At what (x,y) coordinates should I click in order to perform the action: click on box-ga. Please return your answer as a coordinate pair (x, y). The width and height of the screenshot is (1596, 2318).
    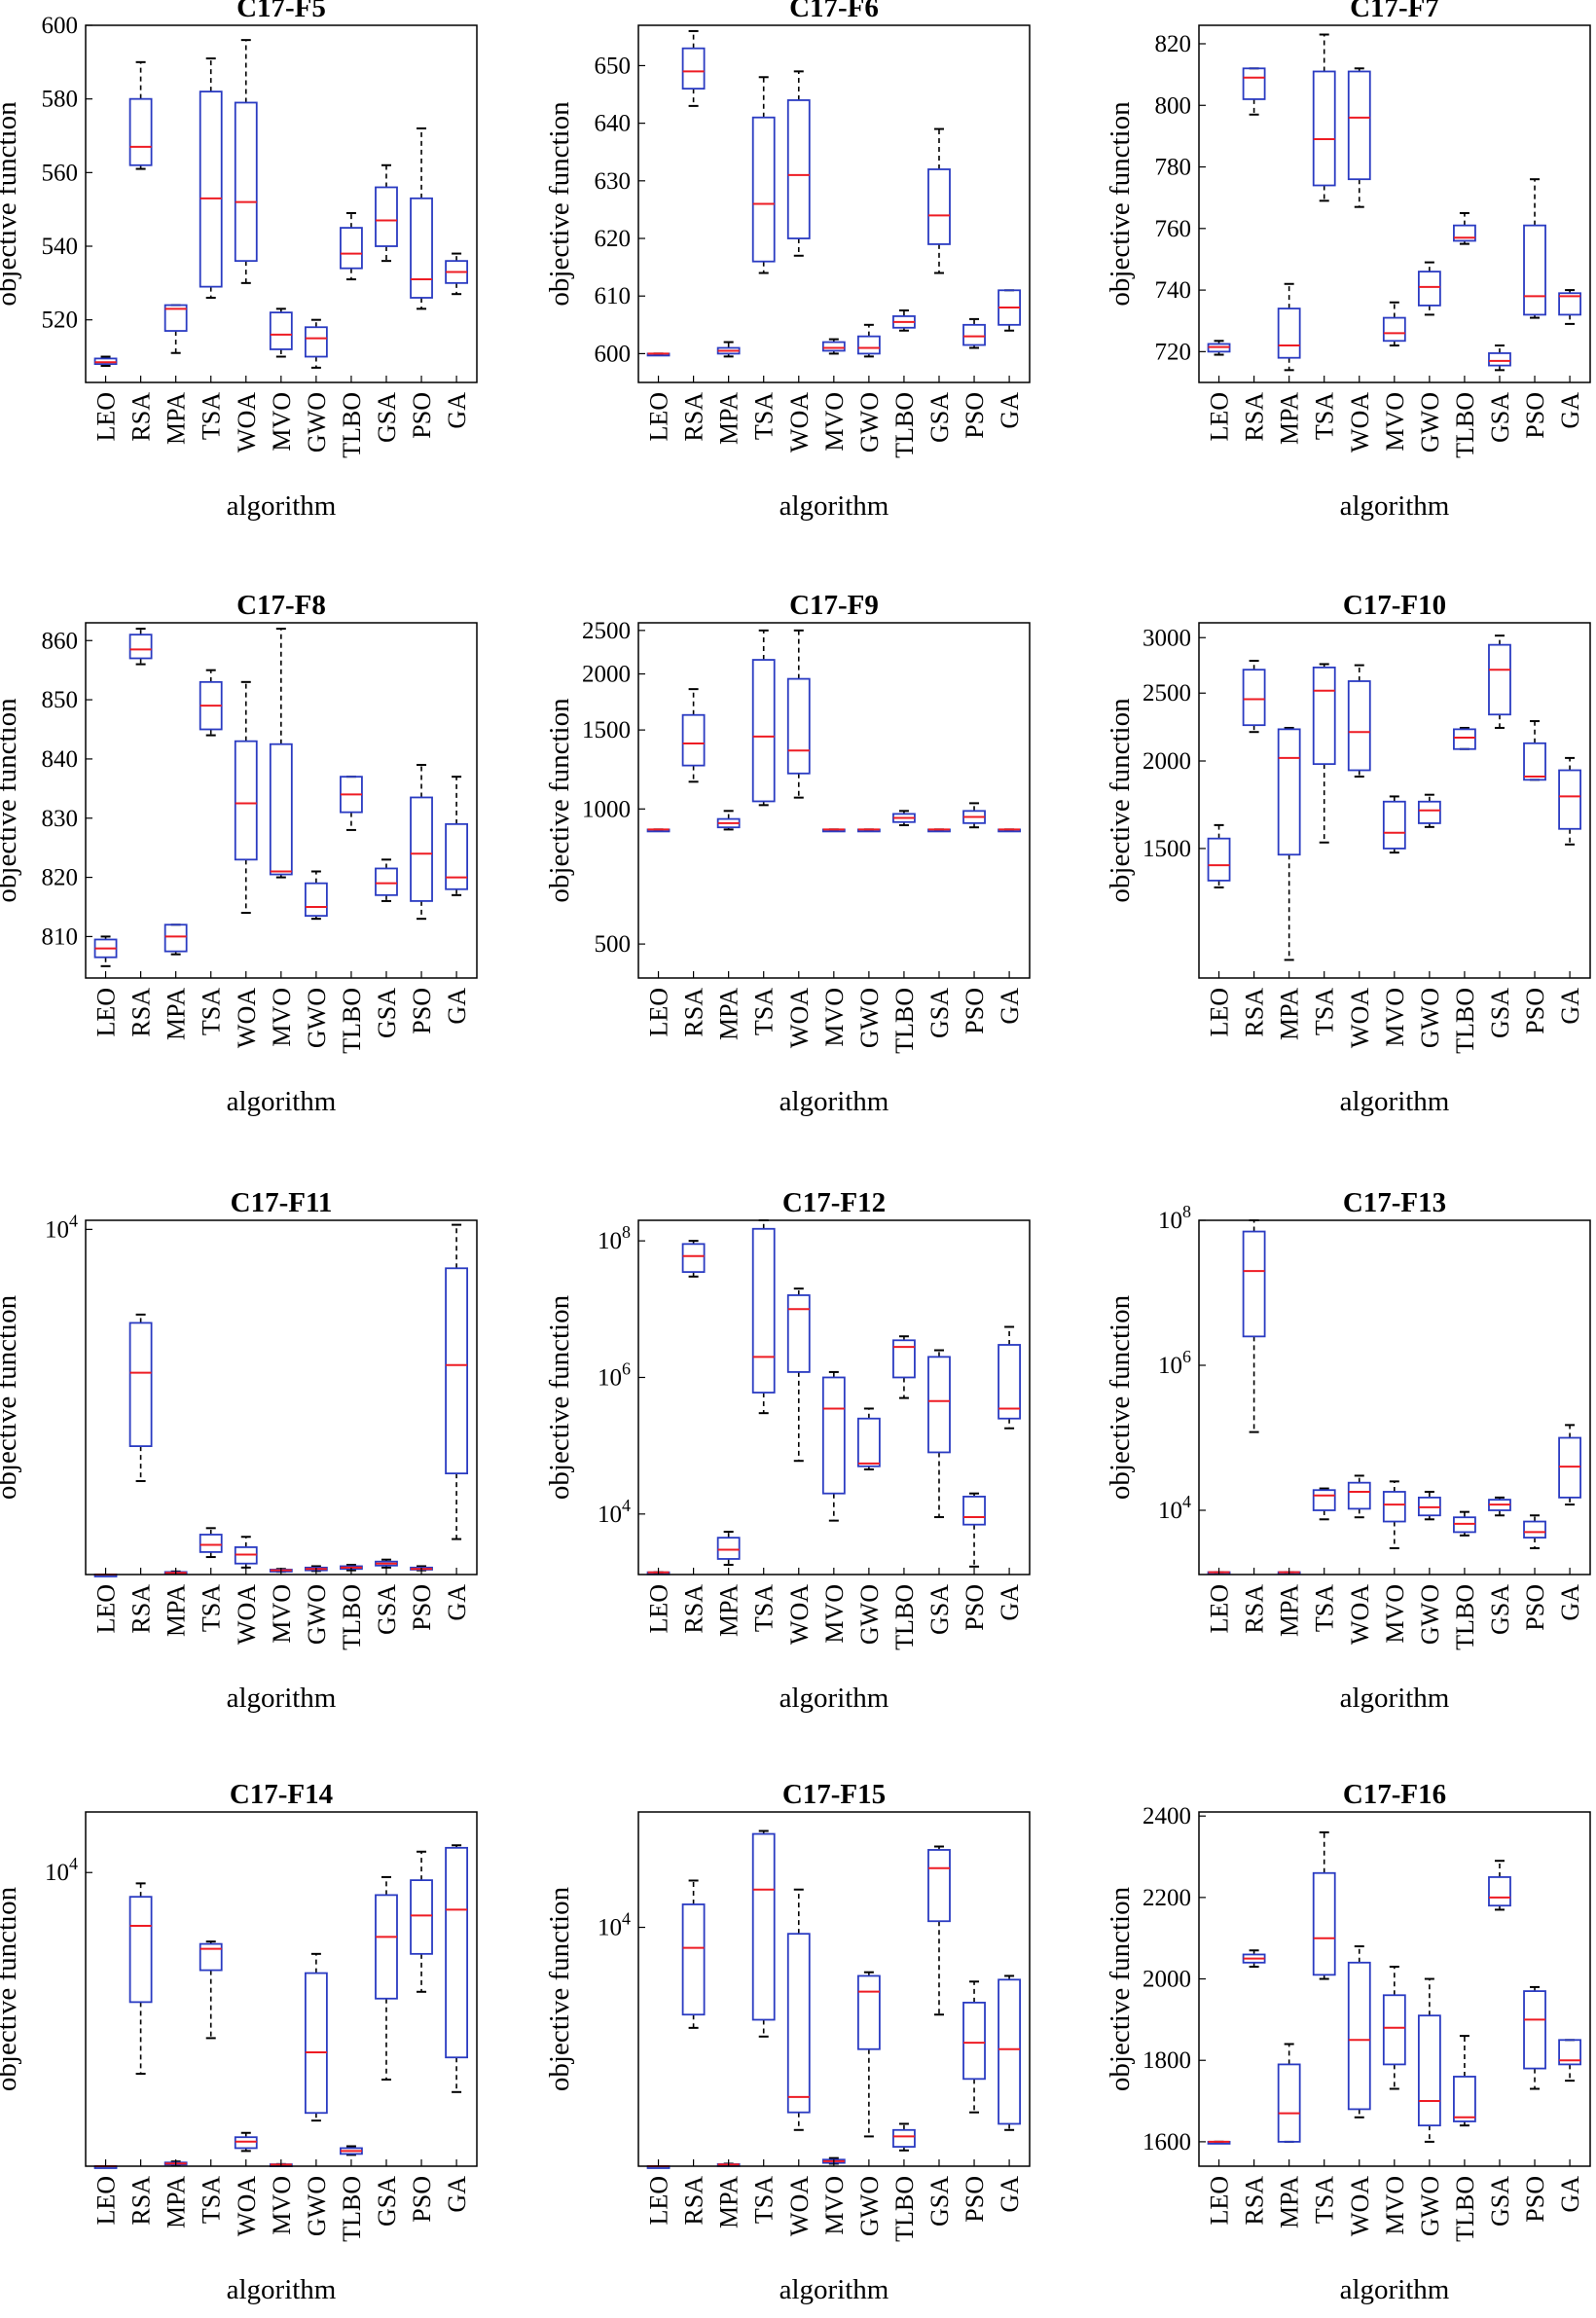
    Looking at the image, I should click on (1570, 1465).